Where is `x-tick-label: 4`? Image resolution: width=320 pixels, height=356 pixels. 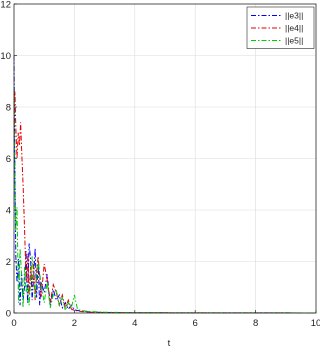 x-tick-label: 4 is located at coordinates (134, 323).